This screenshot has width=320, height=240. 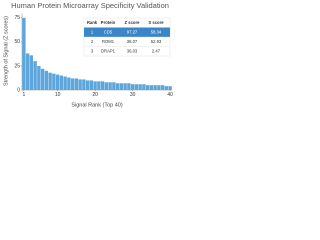 I want to click on x-axis-label: Signal Rank (Top 40), so click(x=97, y=105).